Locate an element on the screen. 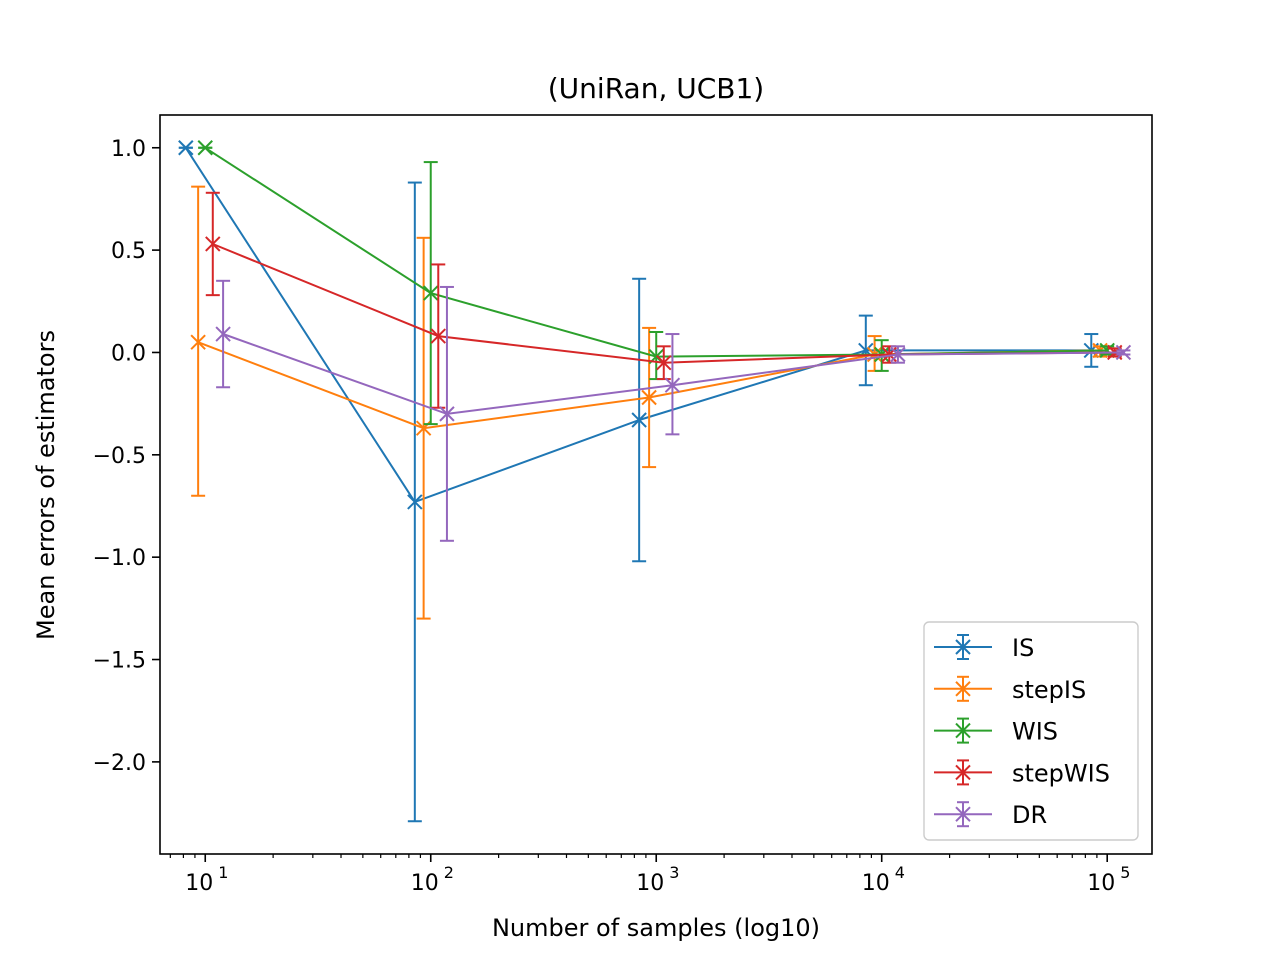 The image size is (1280, 960). y-tick-label: −0.5 is located at coordinates (119, 456).